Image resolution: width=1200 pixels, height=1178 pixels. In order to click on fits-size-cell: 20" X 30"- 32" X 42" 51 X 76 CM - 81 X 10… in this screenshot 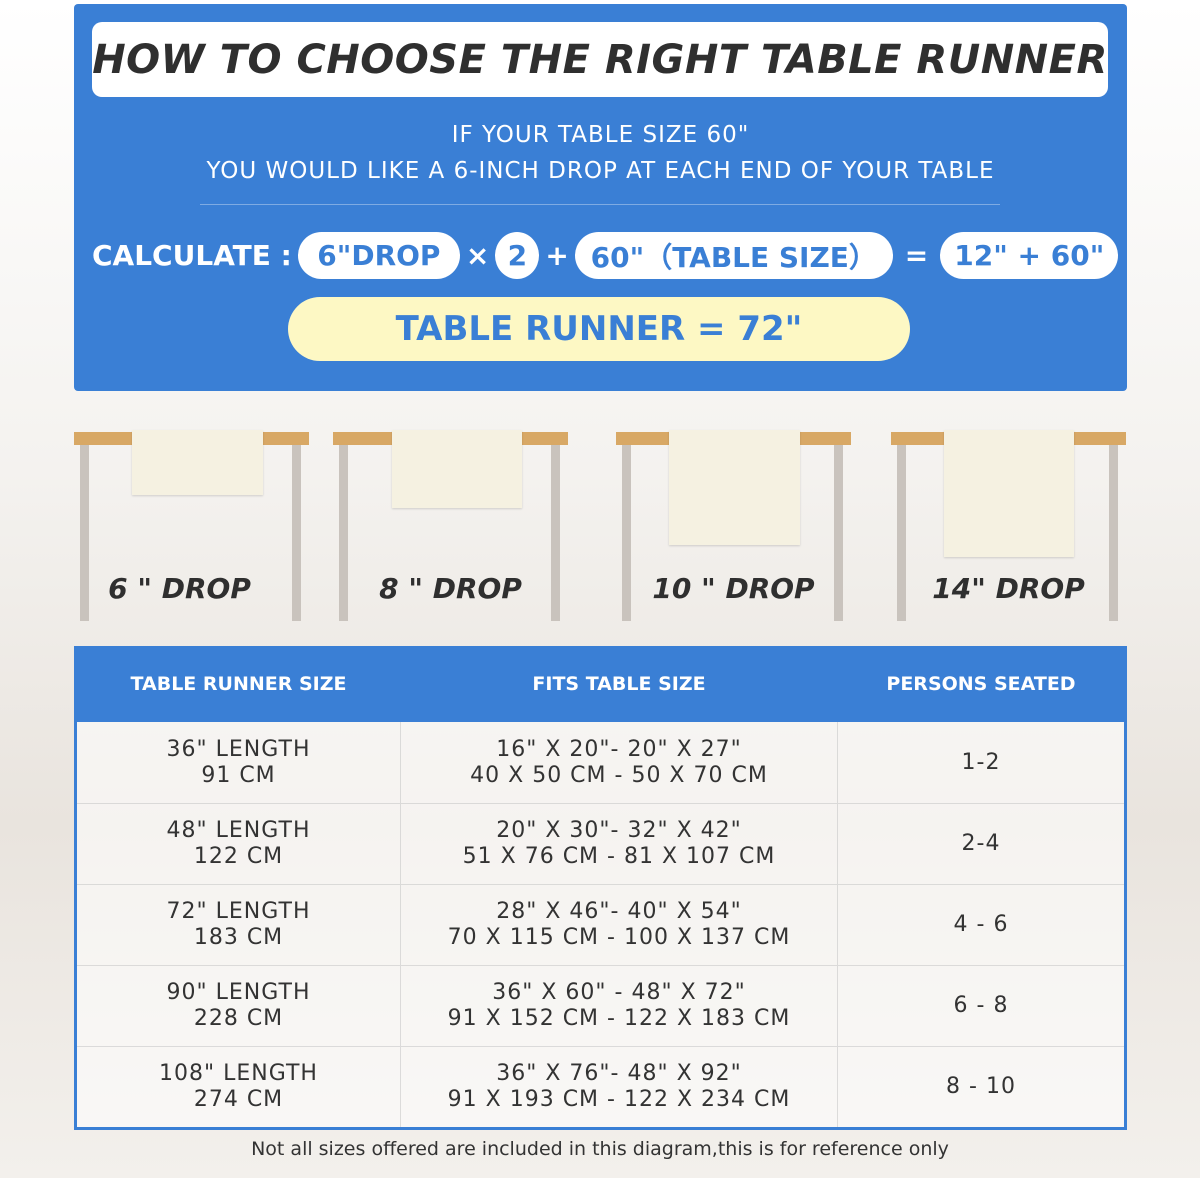, I will do `click(619, 844)`.